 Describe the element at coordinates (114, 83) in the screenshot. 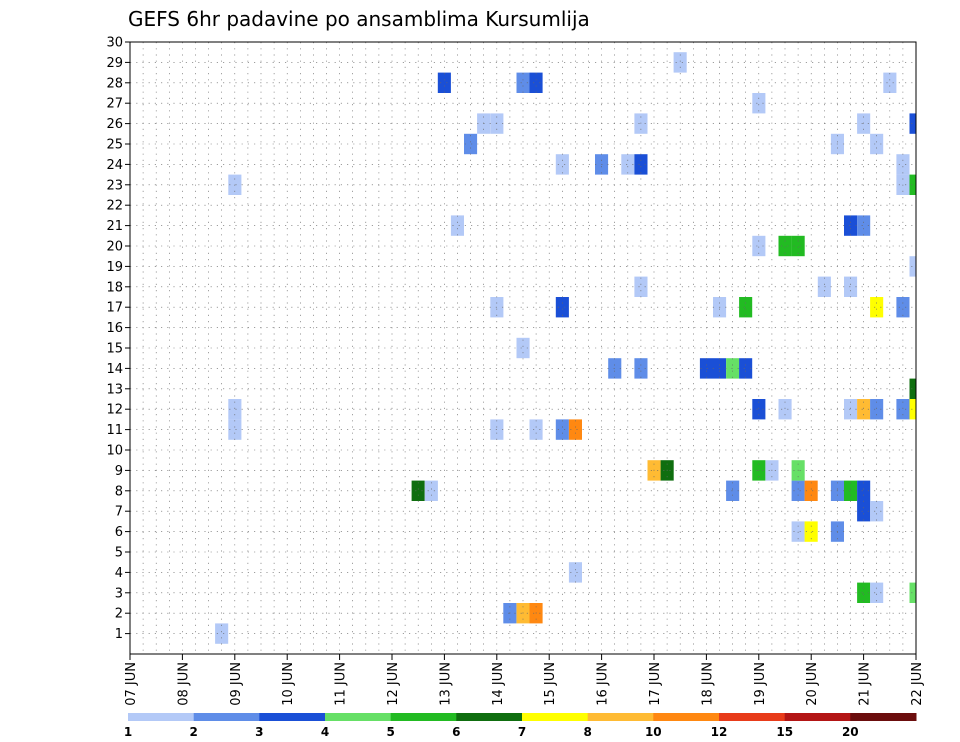

I see `y-tick-label: 28` at that location.